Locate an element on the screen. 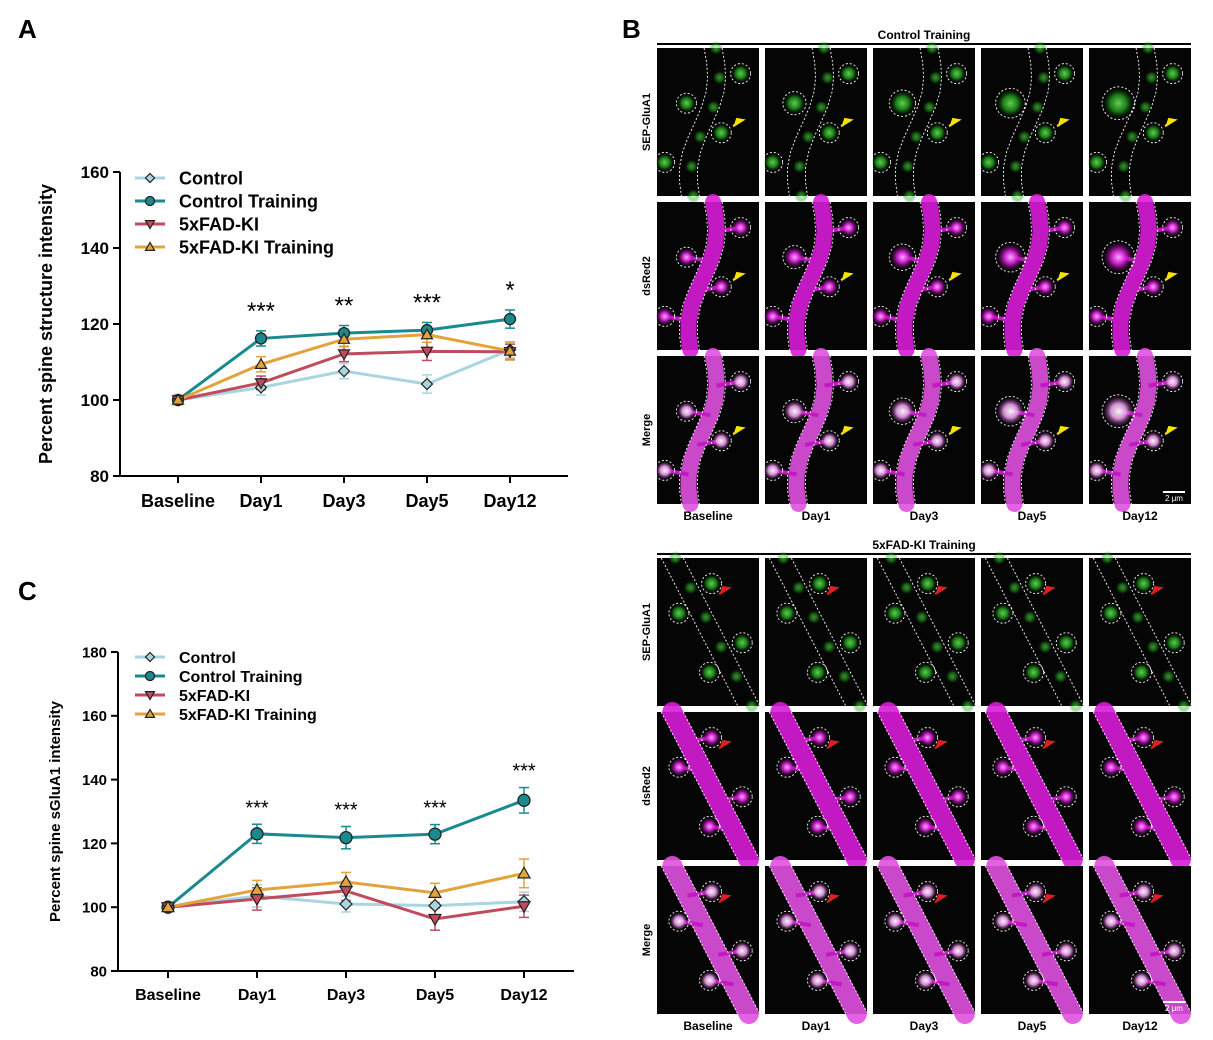 The height and width of the screenshot is (1040, 1213). x-tick-label: Day12 is located at coordinates (523, 995).